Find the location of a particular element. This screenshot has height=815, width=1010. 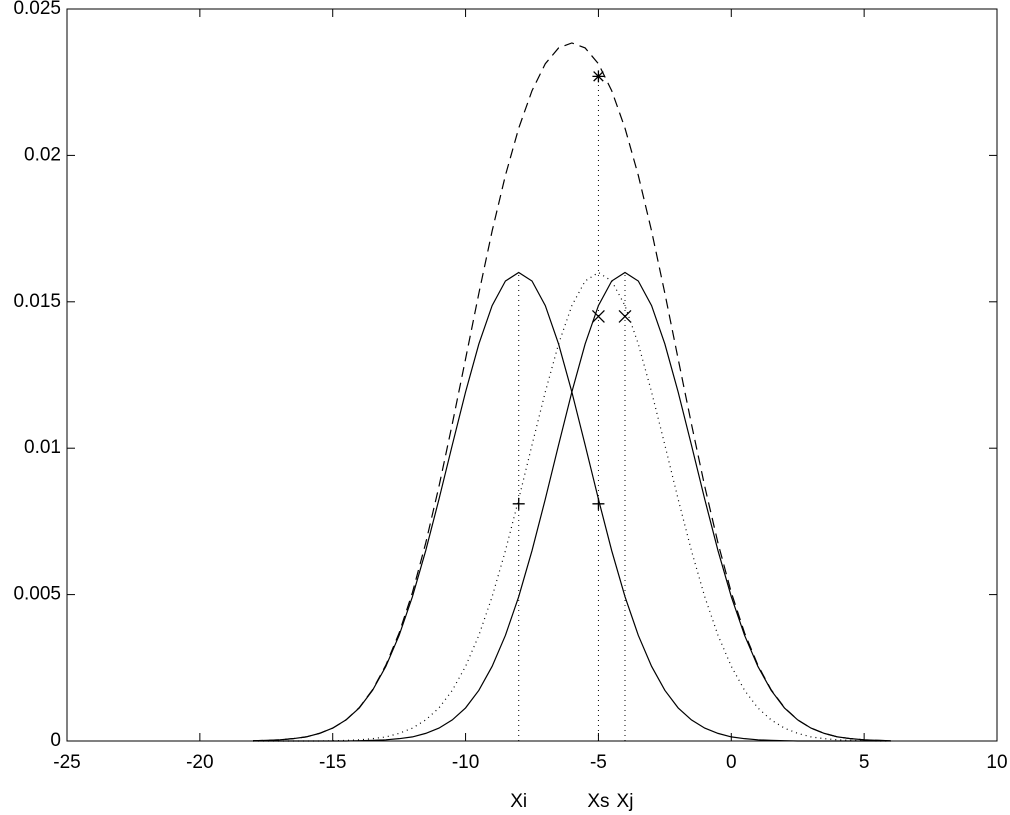

y-tick-label: 0 is located at coordinates (55, 740).